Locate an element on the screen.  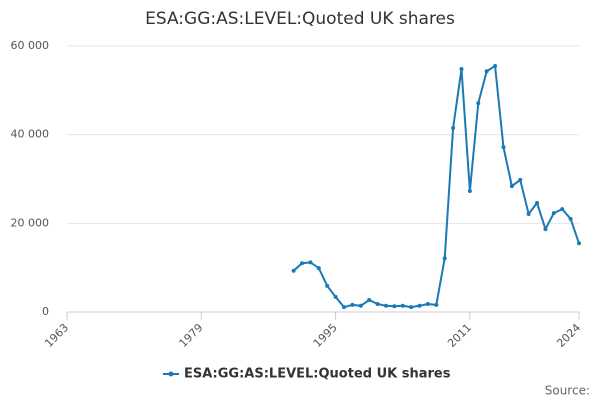
source: Source: is located at coordinates (567, 391).